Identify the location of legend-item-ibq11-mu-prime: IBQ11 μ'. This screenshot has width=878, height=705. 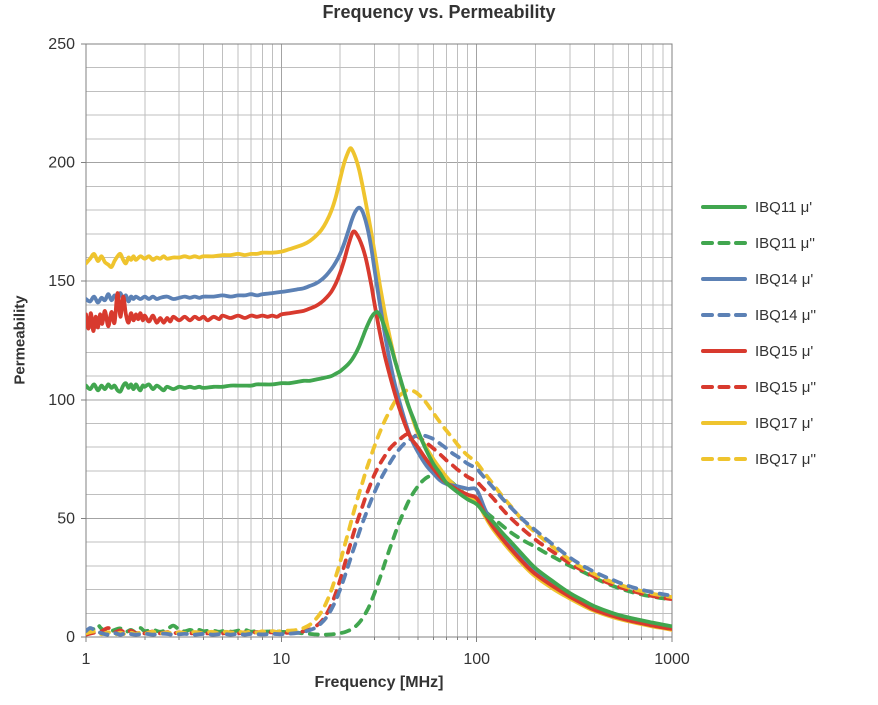
(787, 207).